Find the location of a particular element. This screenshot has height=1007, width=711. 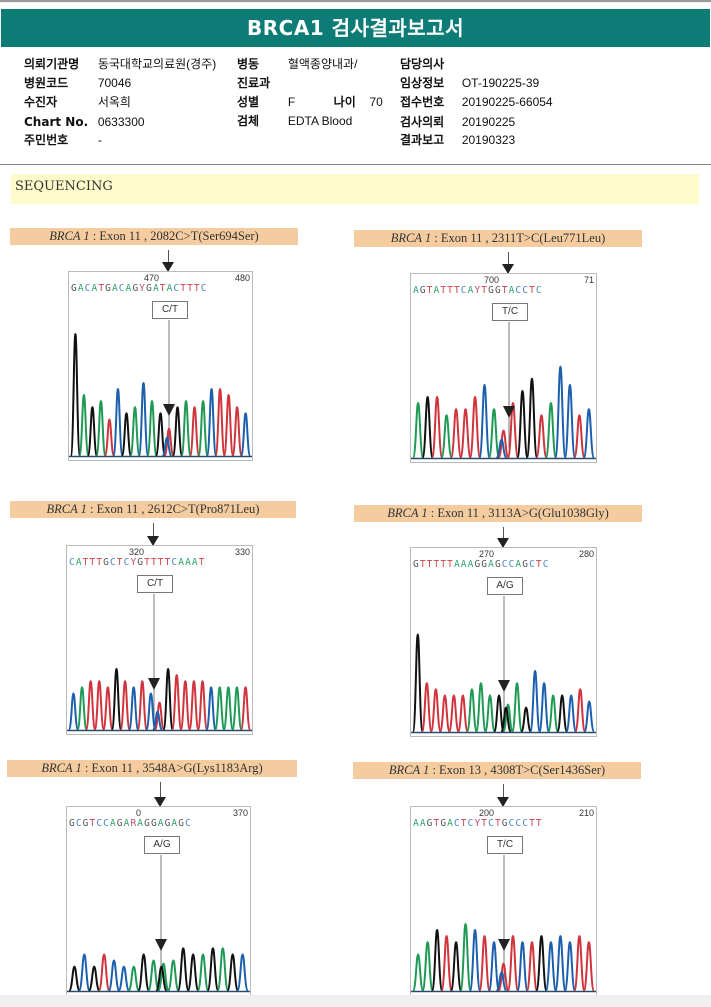

info-label: 의뢰기관명 is located at coordinates (52, 64).